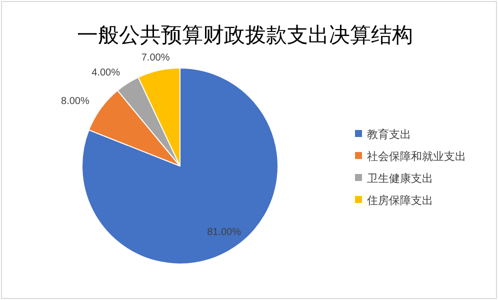  What do you see at coordinates (106, 72) in the screenshot?
I see `data-label: 4.00%` at bounding box center [106, 72].